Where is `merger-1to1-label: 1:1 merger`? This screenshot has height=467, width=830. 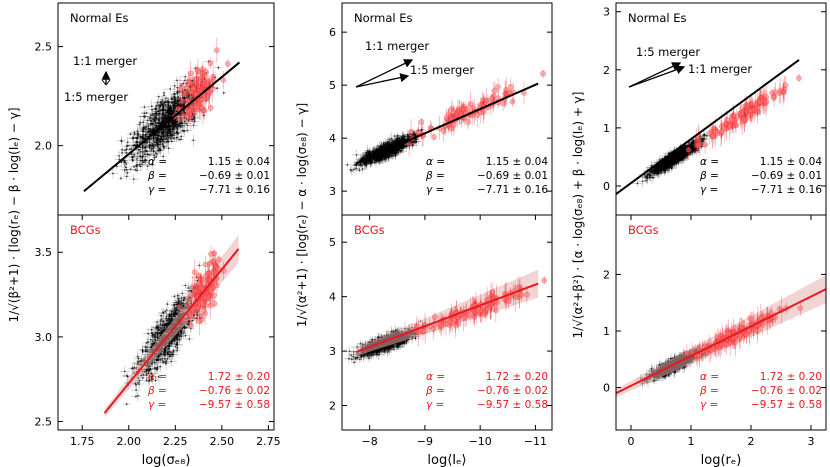 merger-1to1-label: 1:1 merger is located at coordinates (397, 46).